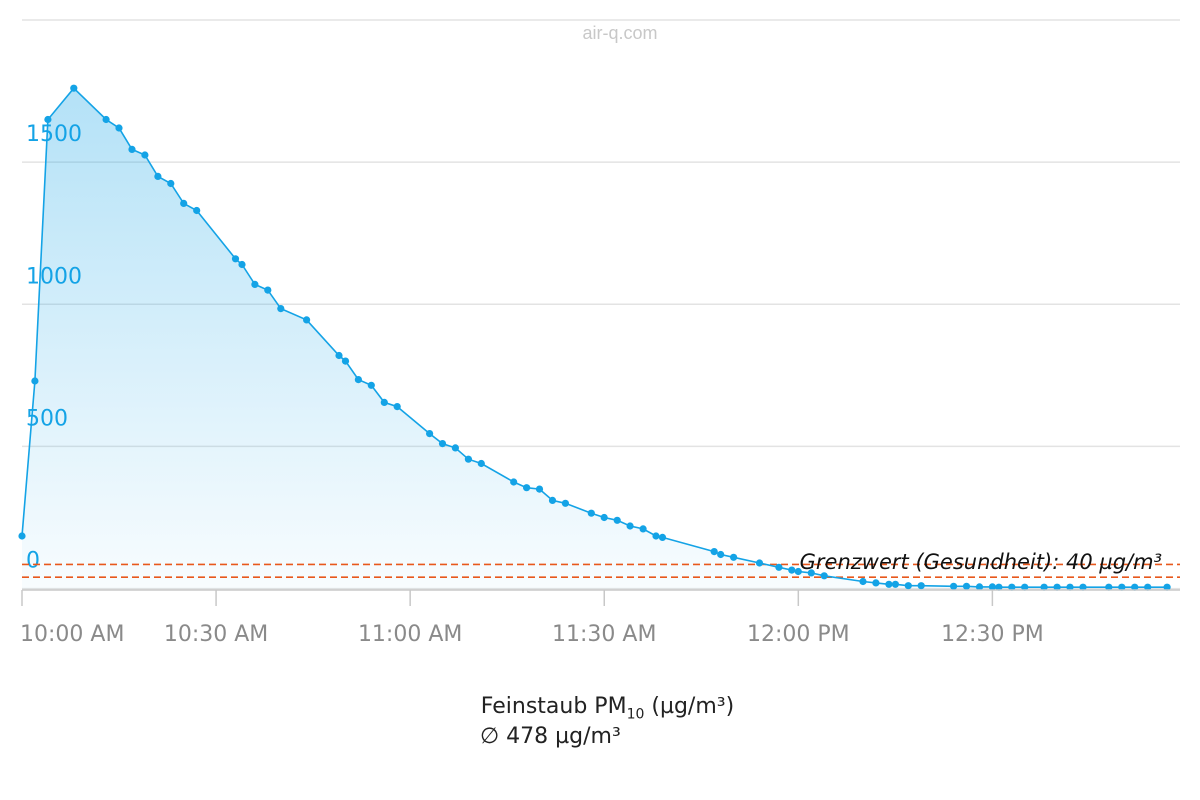  Describe the element at coordinates (550, 736) in the screenshot. I see `average-value: ∅ 478 µg/m³` at that location.